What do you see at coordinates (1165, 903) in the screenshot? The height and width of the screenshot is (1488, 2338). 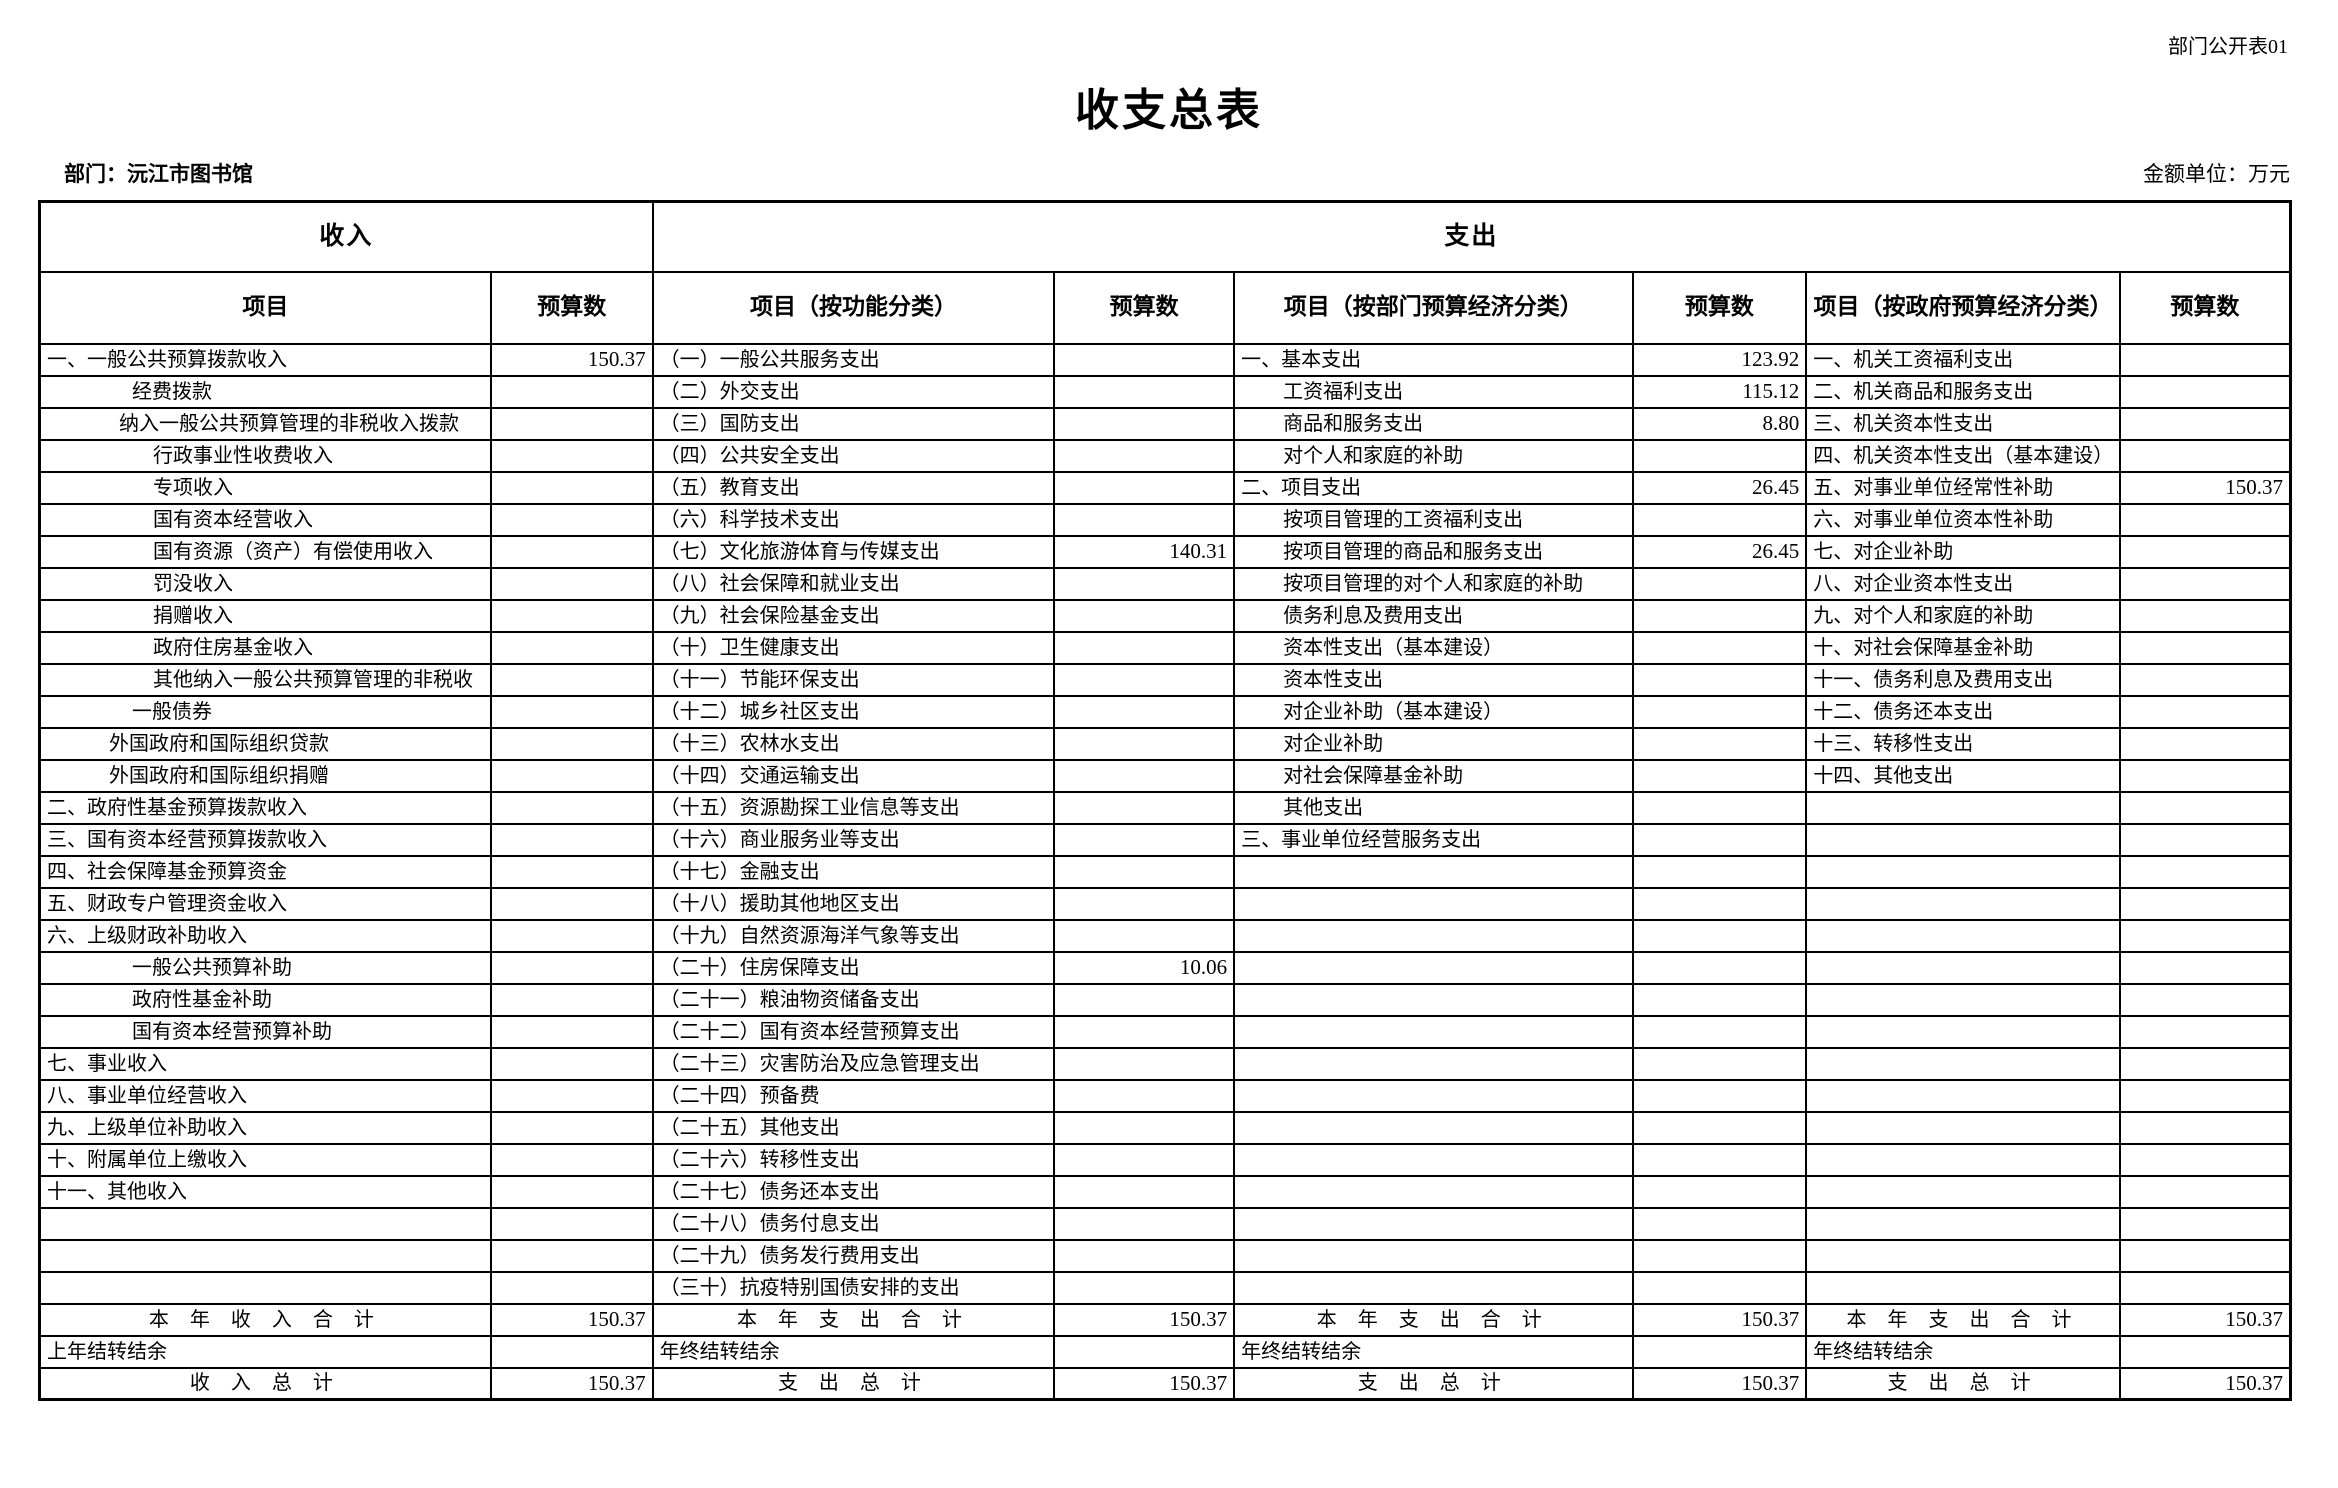 I see `table-row: 五、财政专户管理资金收入 （十八）援助其他地区支出` at bounding box center [1165, 903].